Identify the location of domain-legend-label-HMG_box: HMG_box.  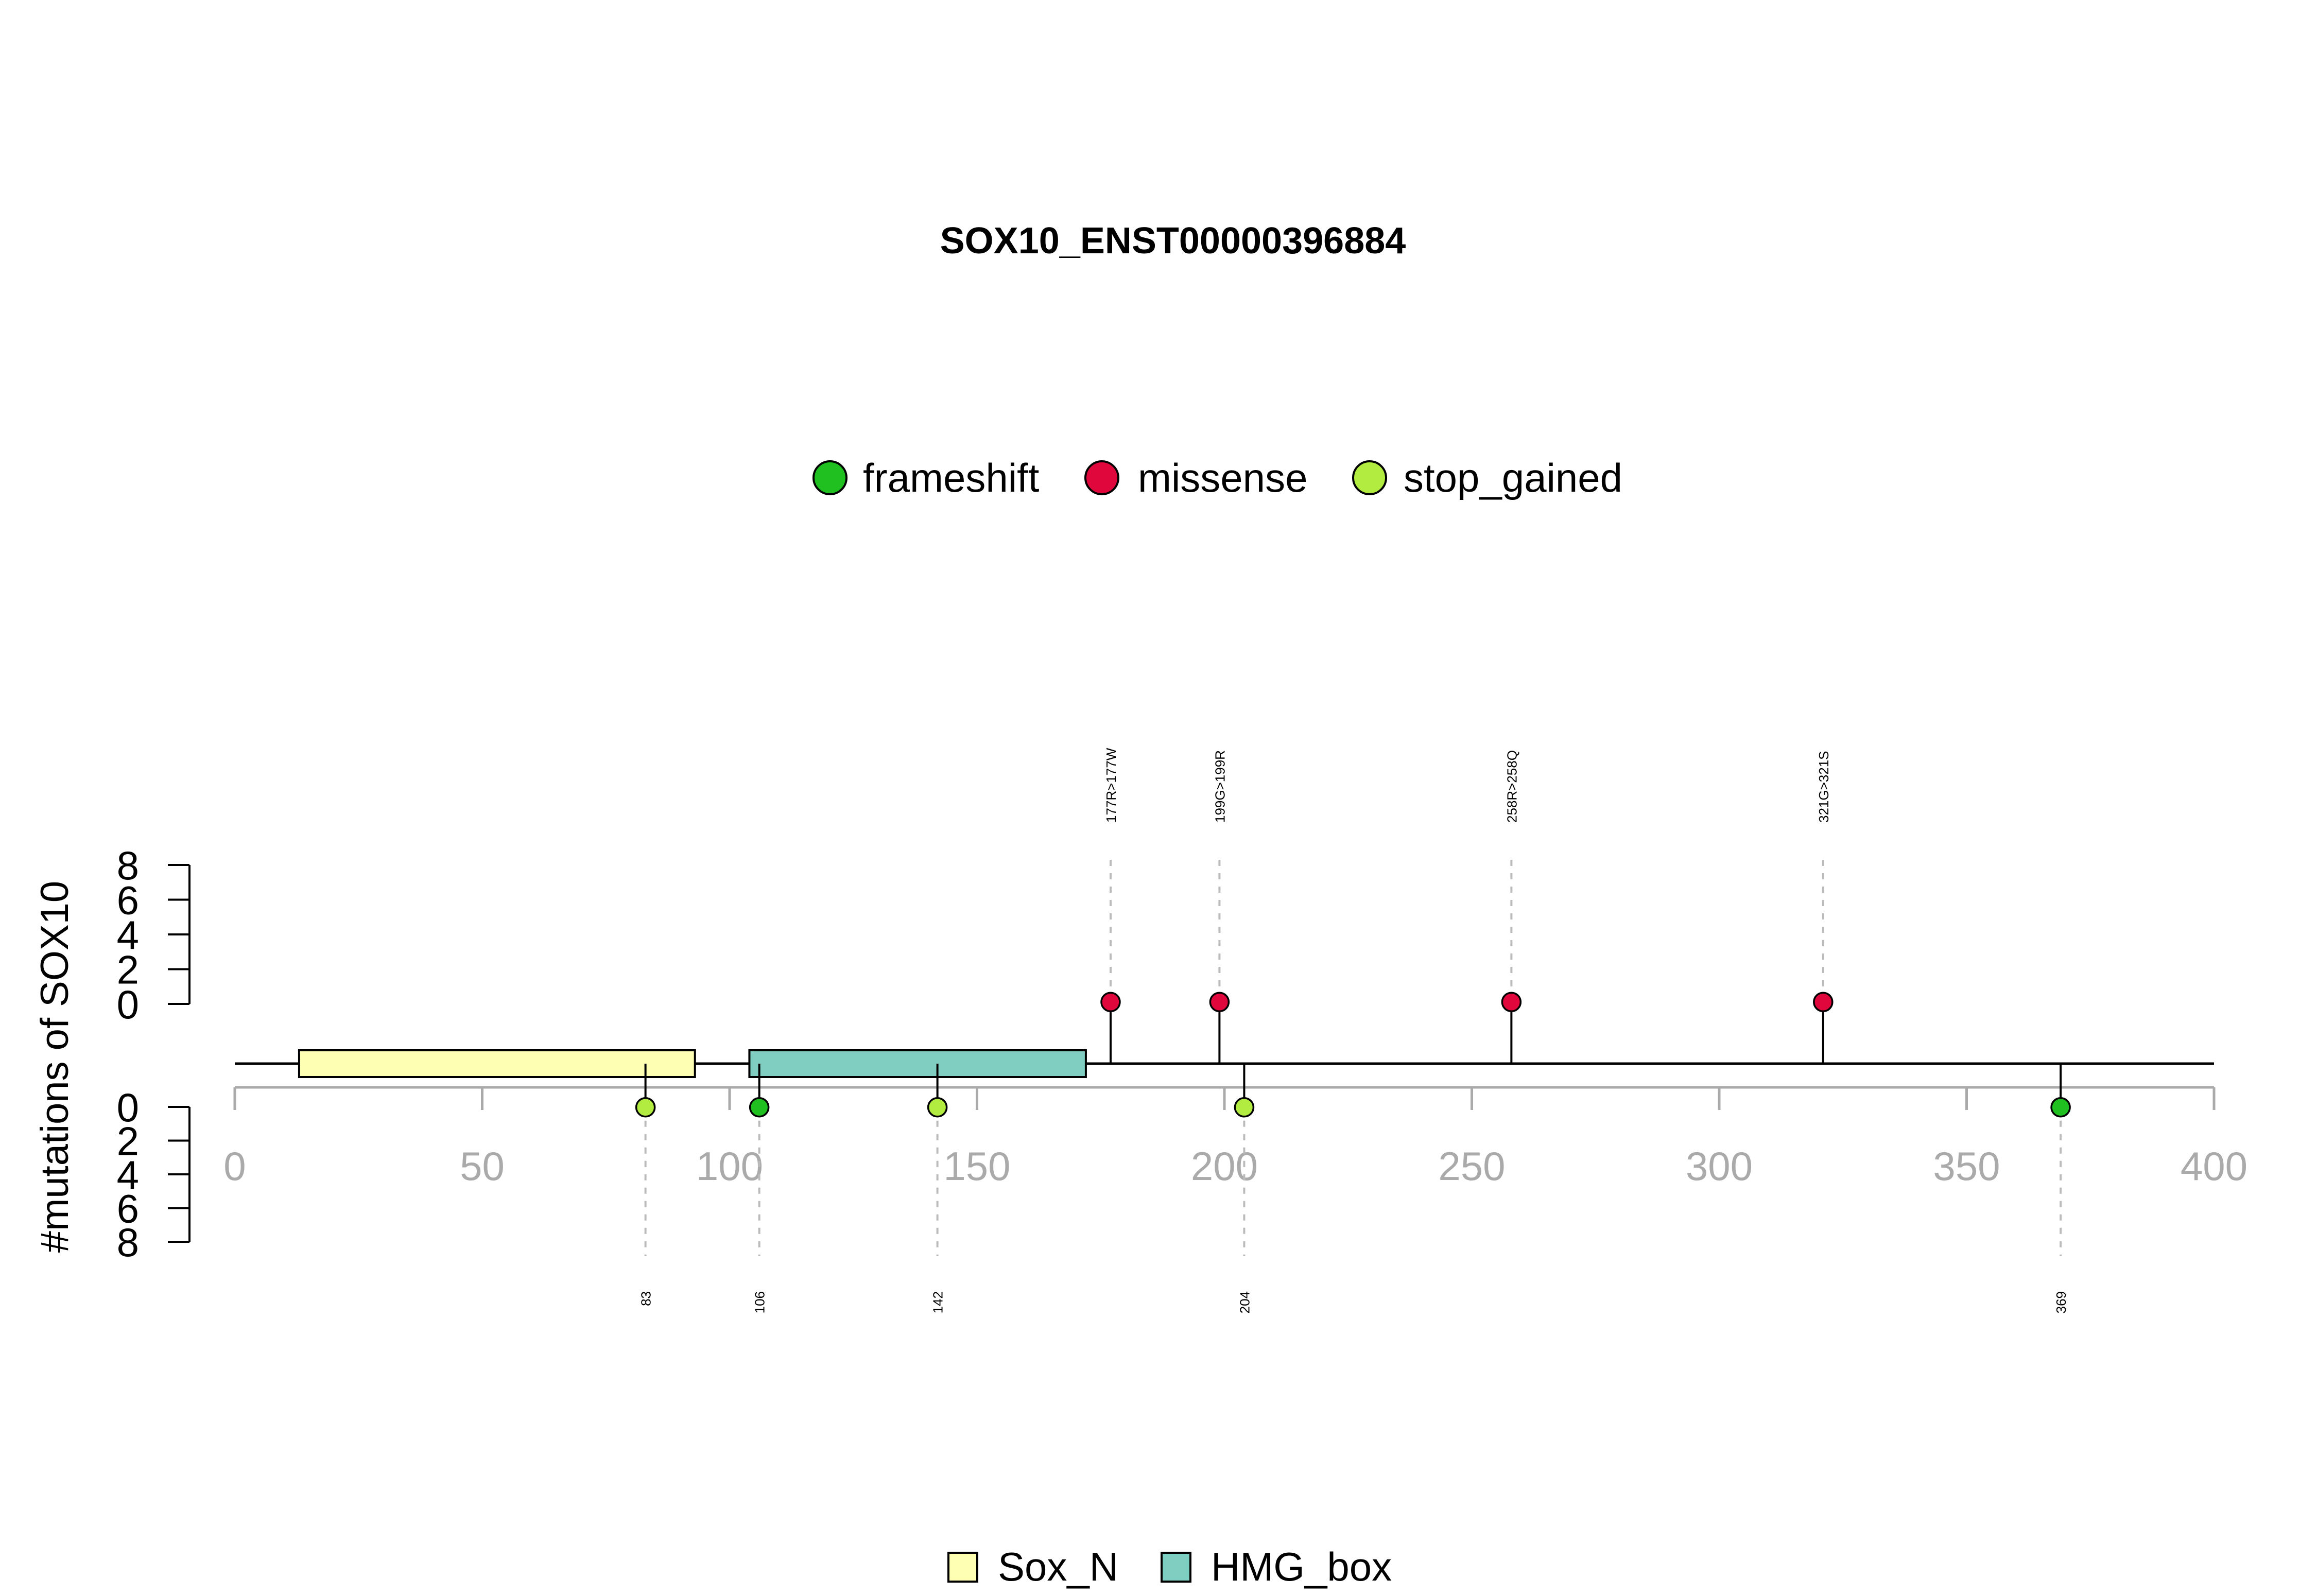
(1301, 1566).